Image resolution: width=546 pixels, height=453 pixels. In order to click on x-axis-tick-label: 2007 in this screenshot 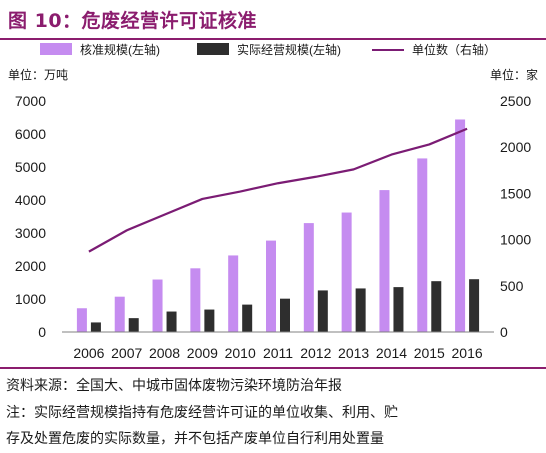, I will do `click(126, 353)`.